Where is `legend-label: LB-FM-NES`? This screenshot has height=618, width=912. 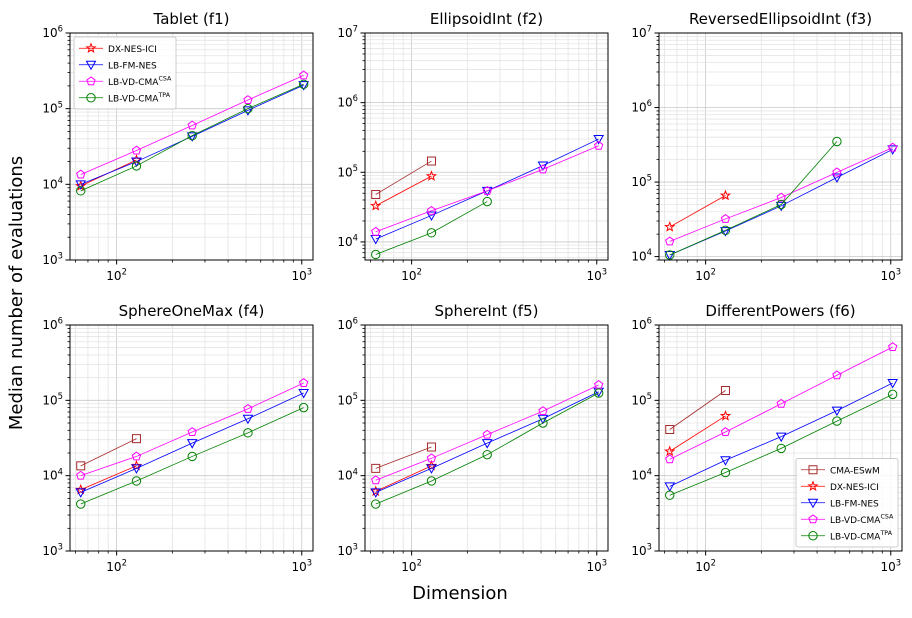 legend-label: LB-FM-NES is located at coordinates (854, 504).